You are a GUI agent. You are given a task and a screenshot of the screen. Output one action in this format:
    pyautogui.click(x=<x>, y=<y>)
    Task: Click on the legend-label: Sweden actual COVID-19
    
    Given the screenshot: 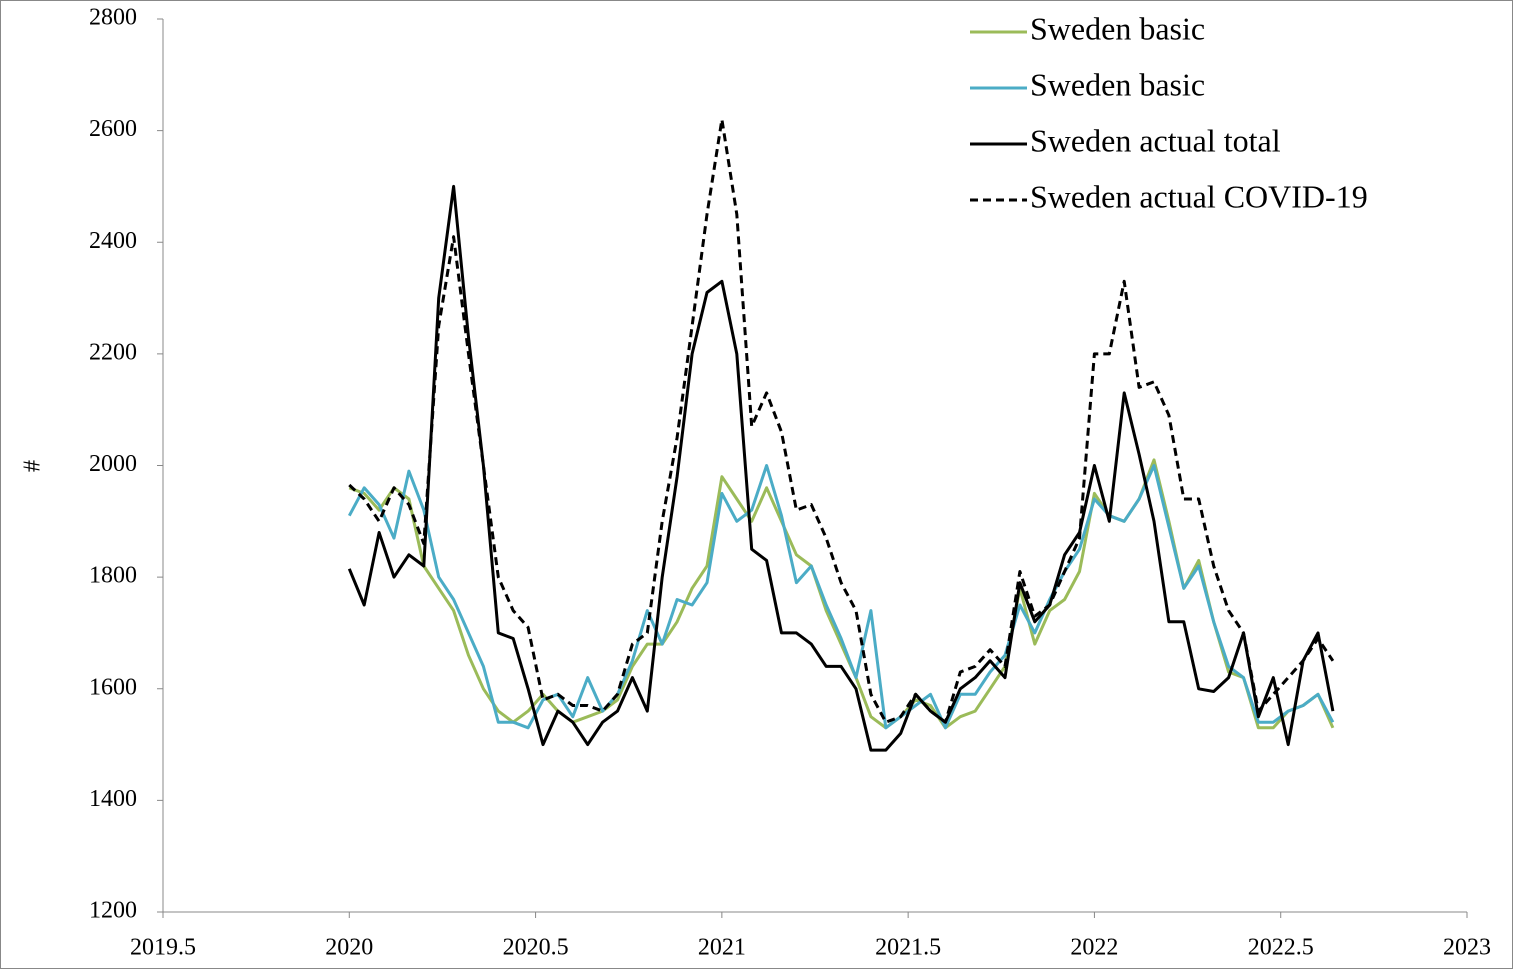 What is the action you would take?
    pyautogui.click(x=1199, y=196)
    